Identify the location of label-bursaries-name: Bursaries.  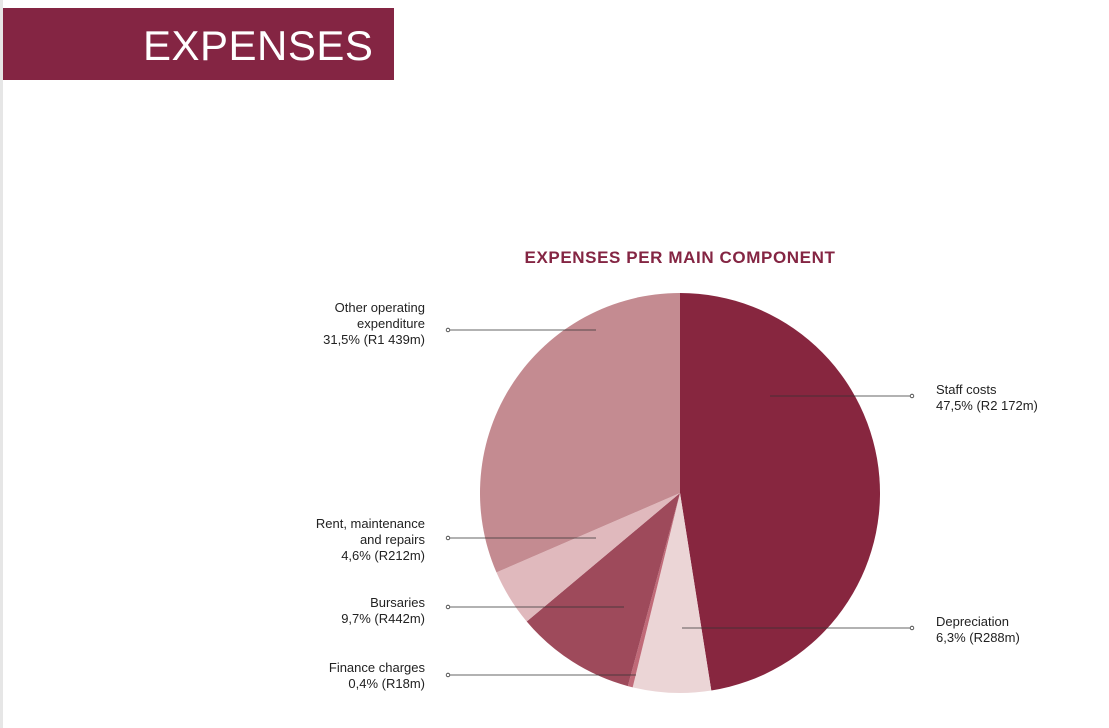
(397, 602).